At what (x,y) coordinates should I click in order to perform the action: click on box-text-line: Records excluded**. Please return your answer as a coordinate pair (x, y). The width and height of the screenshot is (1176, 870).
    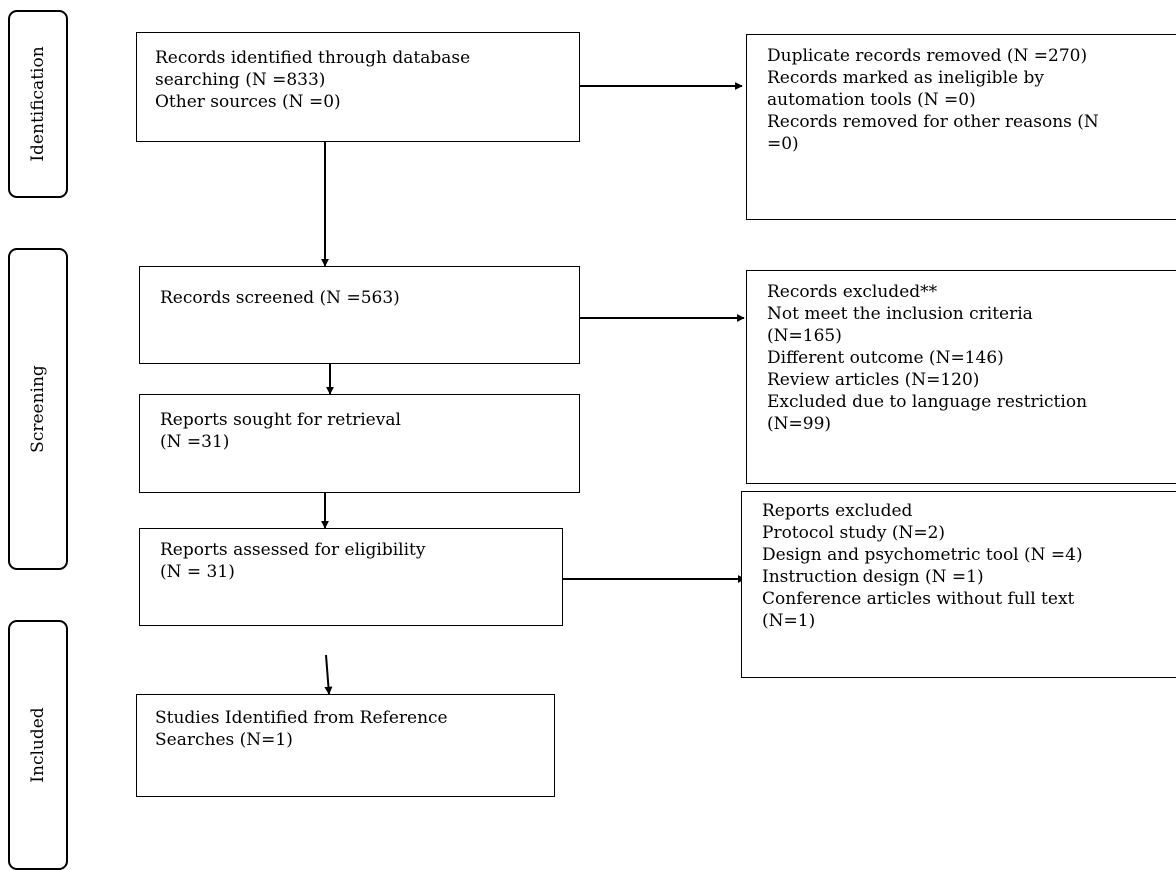
    Looking at the image, I should click on (852, 292).